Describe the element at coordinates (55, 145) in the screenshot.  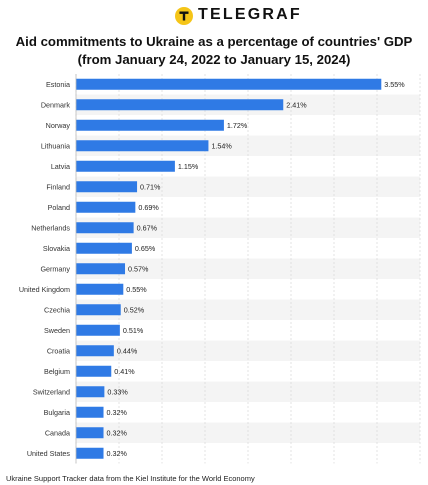
I see `category-label: Lithuania` at that location.